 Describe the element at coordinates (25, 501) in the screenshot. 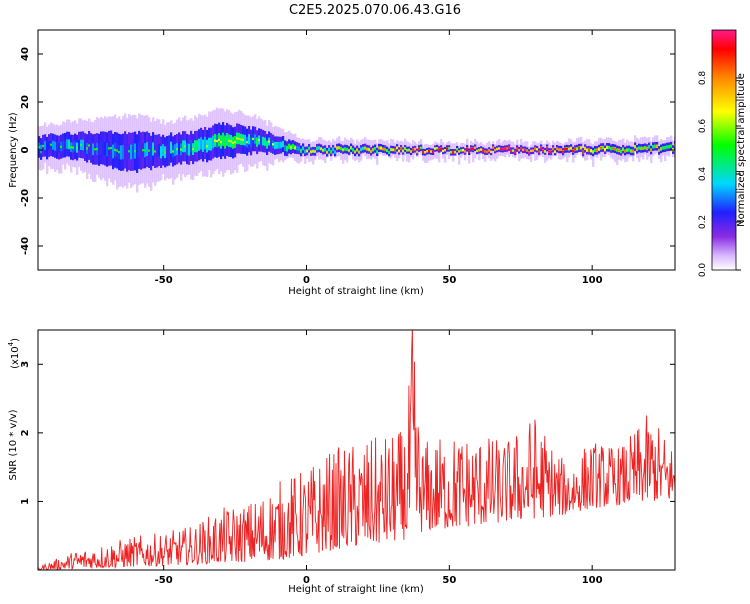

I see `y-tick-label: 1` at that location.